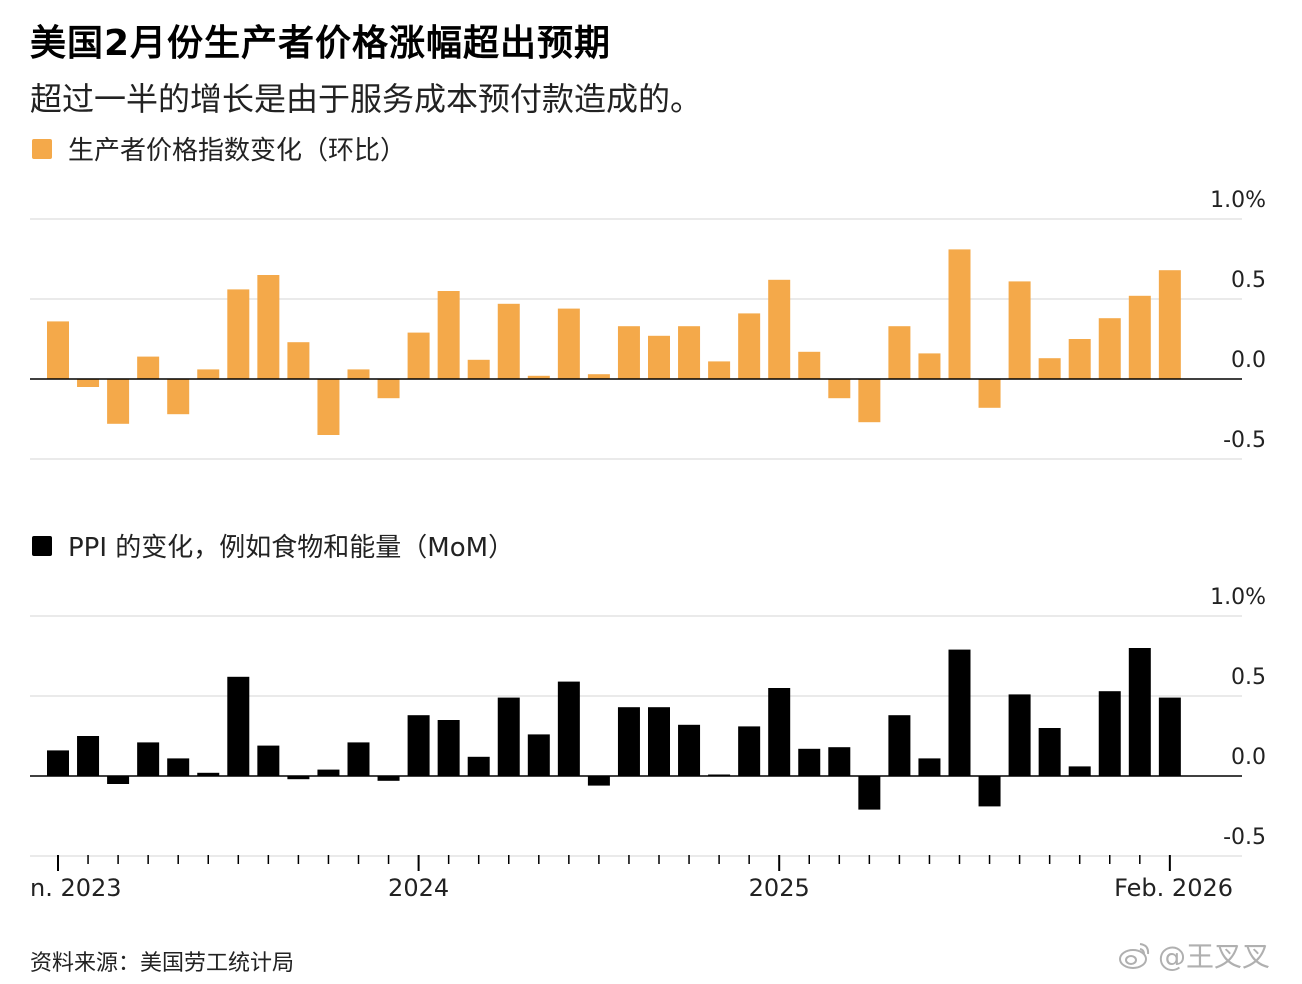  I want to click on ppi-y-tick-label: 0.5, so click(1248, 280).